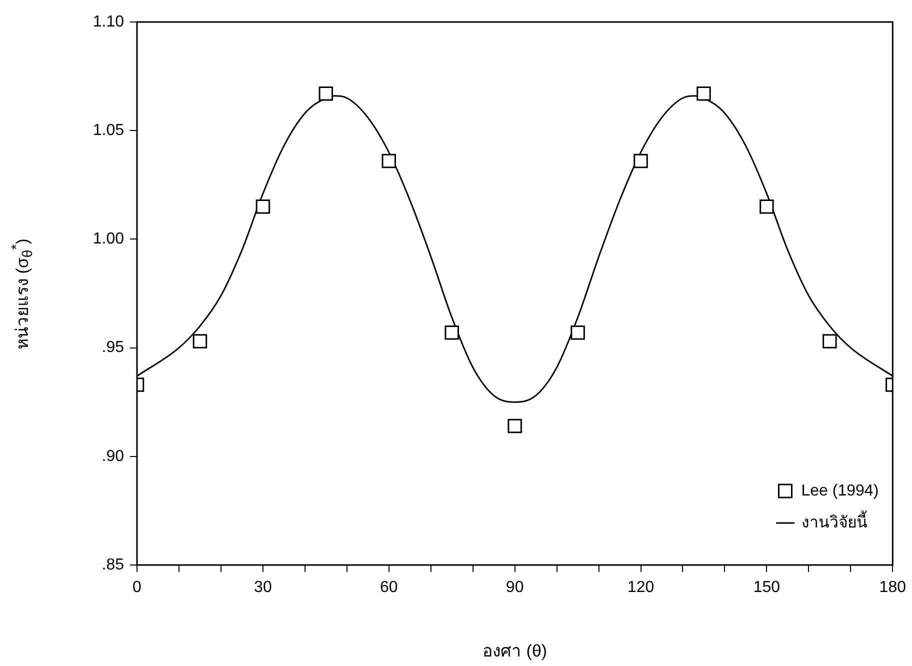 The height and width of the screenshot is (666, 912). Describe the element at coordinates (515, 650) in the screenshot. I see `x-axis-title: องศา (θ)` at that location.